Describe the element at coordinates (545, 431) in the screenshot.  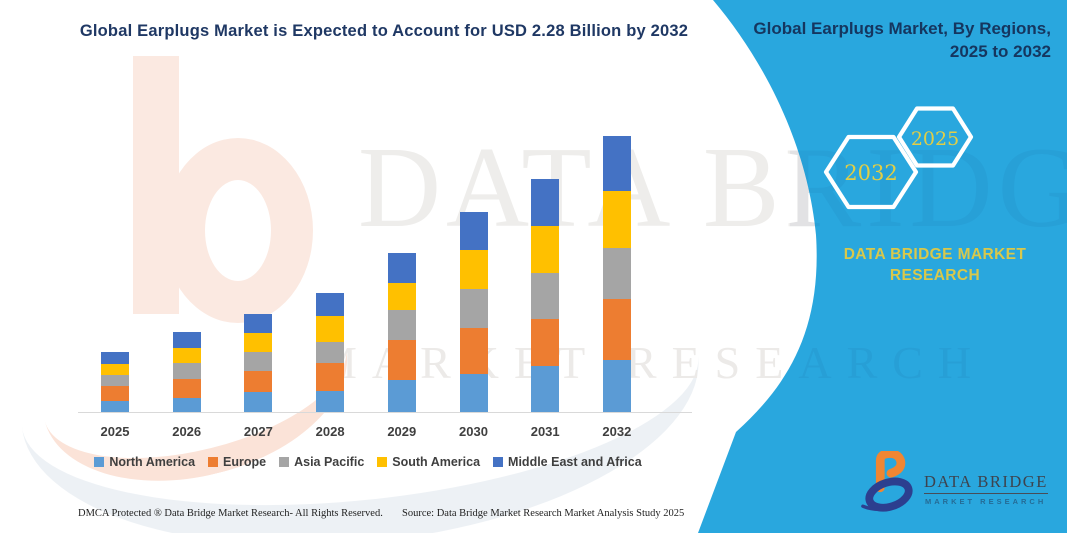
I see `x-axis-label-2031: 2031` at that location.